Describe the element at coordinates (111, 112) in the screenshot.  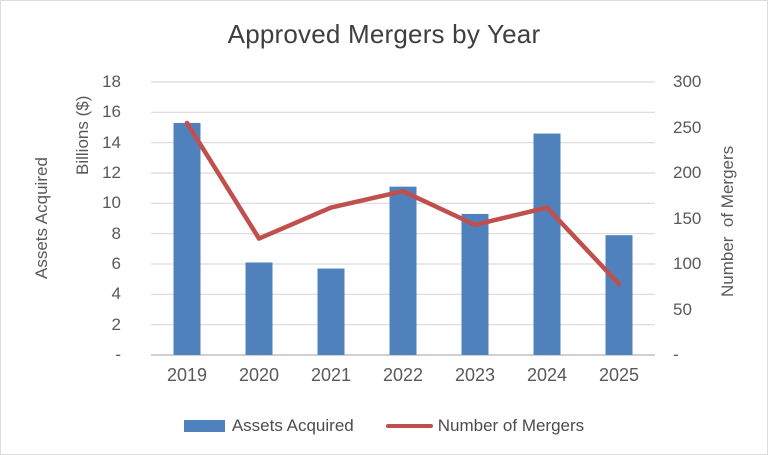
I see `y-tick-left: 16` at that location.